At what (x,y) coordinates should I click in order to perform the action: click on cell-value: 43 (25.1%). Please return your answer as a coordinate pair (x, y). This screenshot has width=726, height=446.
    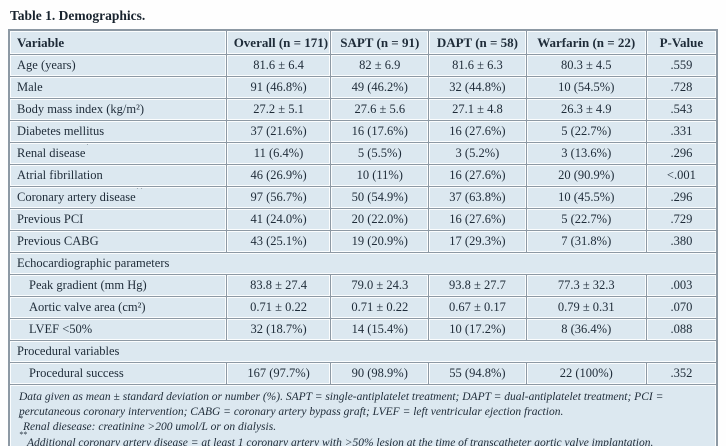
    Looking at the image, I should click on (278, 241).